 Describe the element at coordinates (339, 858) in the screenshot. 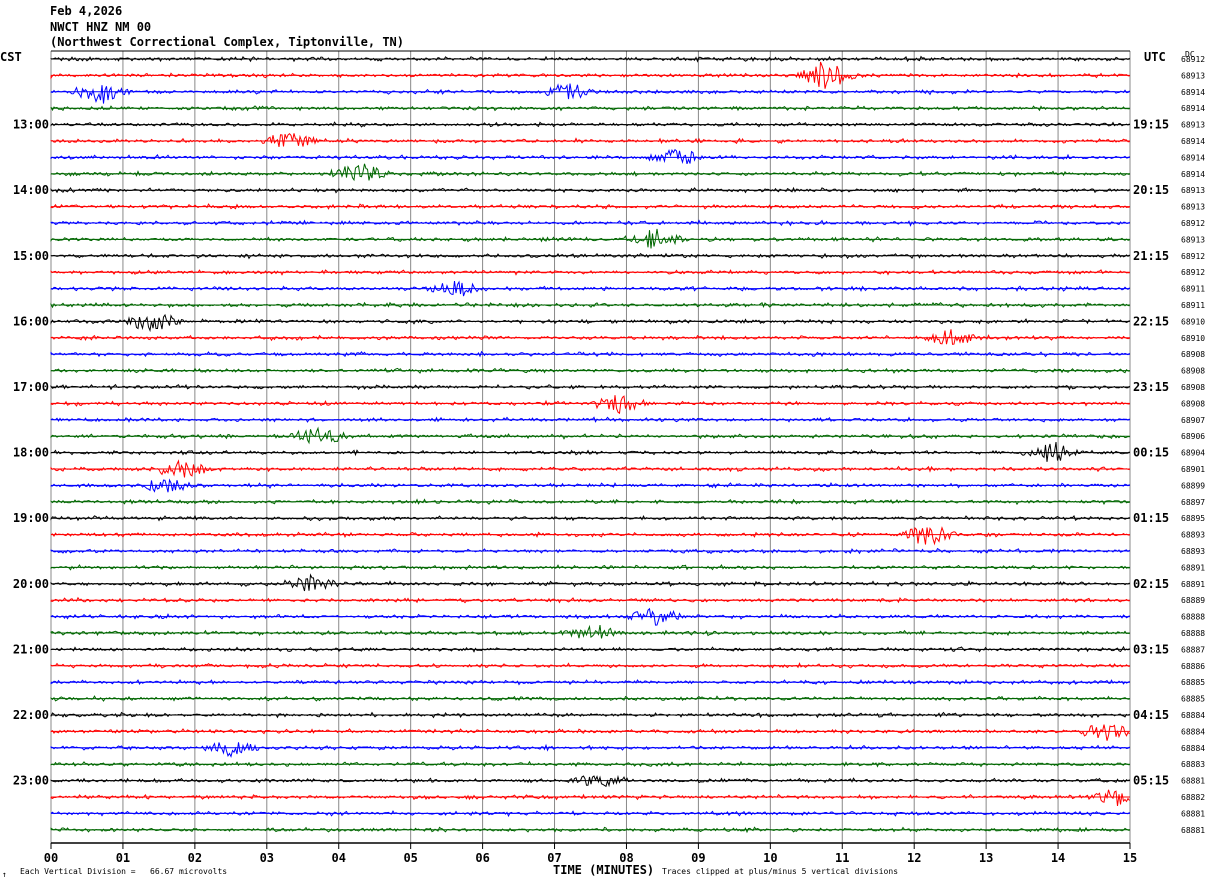

I see `x-tick-label: 04` at that location.